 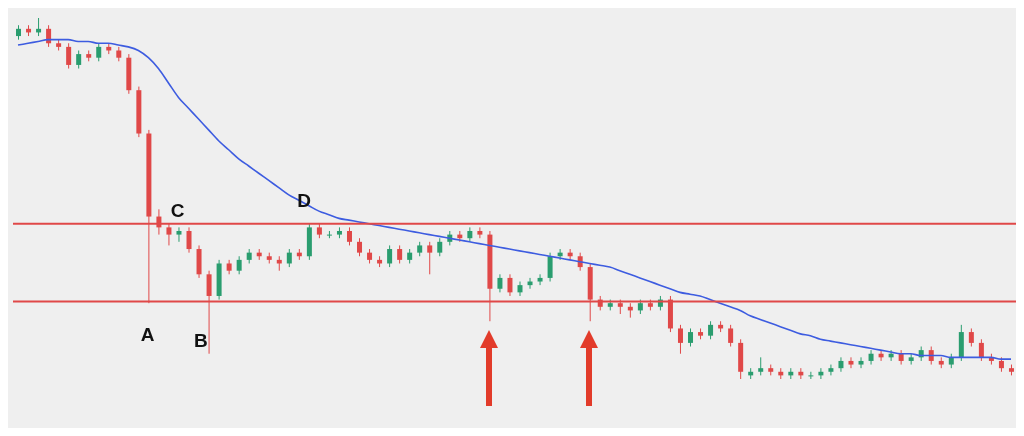 What do you see at coordinates (200, 341) in the screenshot?
I see `annotation: B` at bounding box center [200, 341].